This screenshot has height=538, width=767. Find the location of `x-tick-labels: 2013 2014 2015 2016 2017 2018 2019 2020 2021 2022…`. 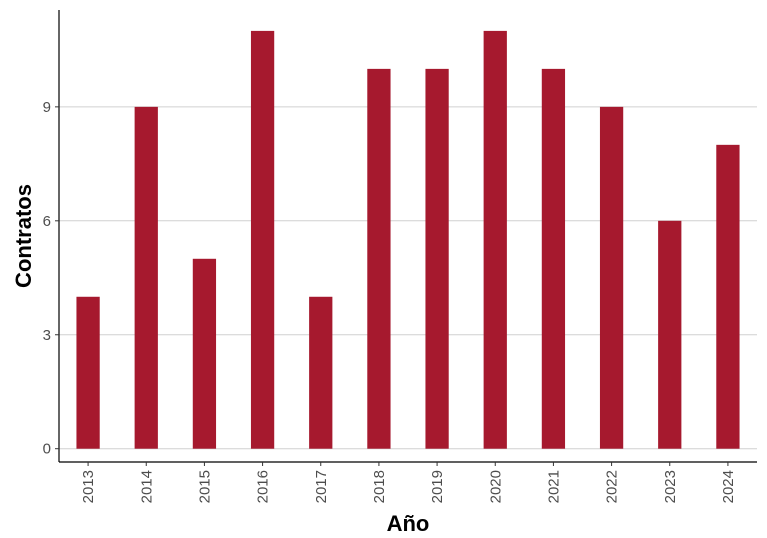

x-tick-labels: 2013 2014 2015 2016 2017 2018 2019 2020 2021 2022… is located at coordinates (408, 482).